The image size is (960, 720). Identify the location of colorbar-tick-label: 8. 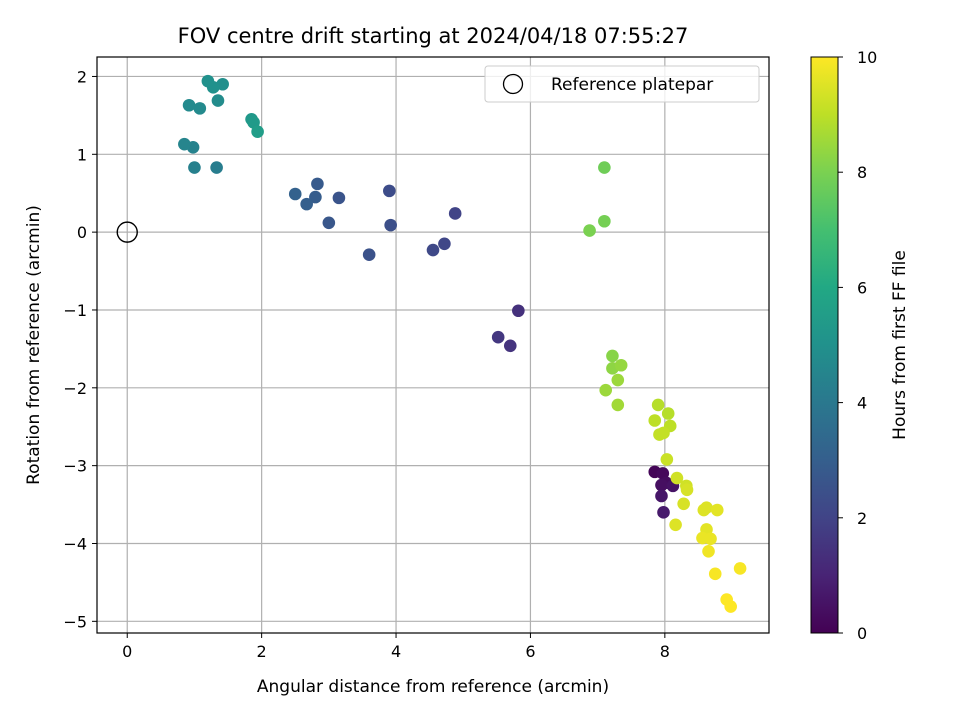
(862, 172).